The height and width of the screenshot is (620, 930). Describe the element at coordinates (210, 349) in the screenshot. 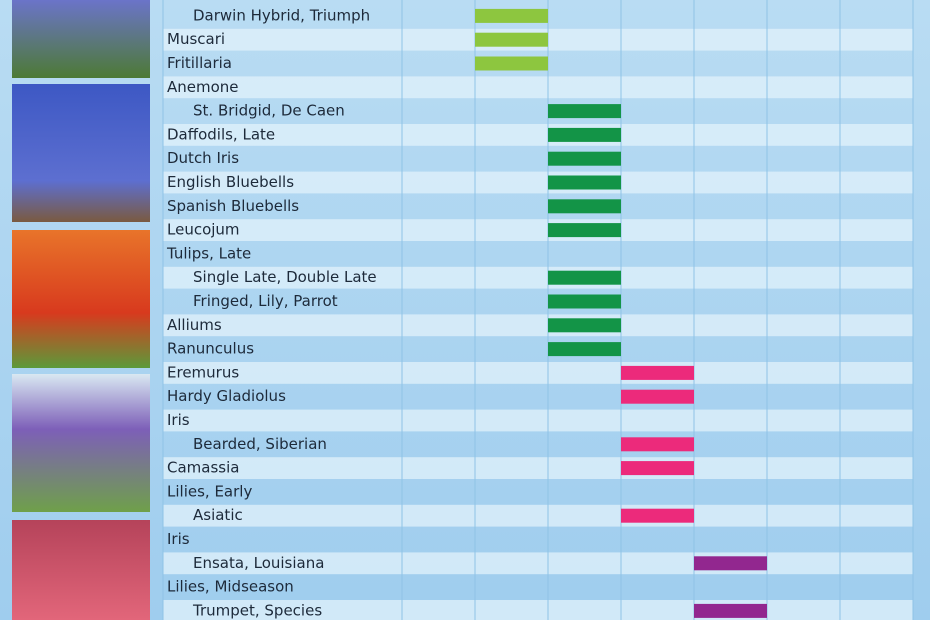

I see `row-label: Ranunculus` at that location.